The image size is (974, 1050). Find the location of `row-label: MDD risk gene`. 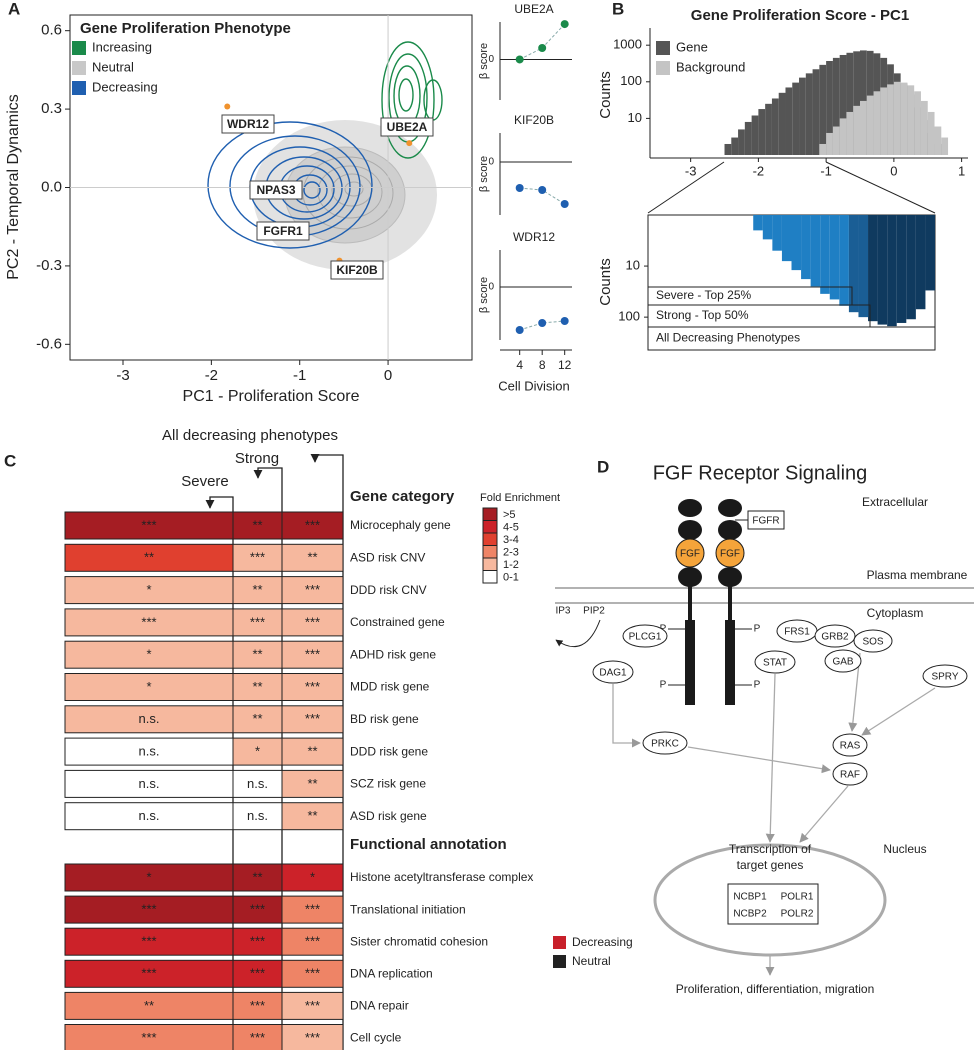

row-label: MDD risk gene is located at coordinates (390, 687).